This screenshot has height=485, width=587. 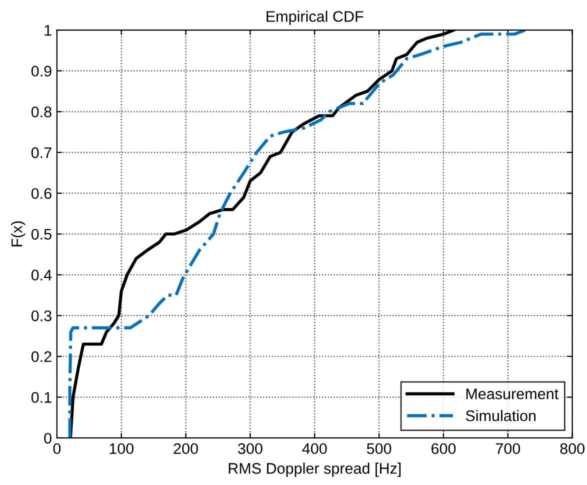 I want to click on y-tick-label: 0.3, so click(x=41, y=316).